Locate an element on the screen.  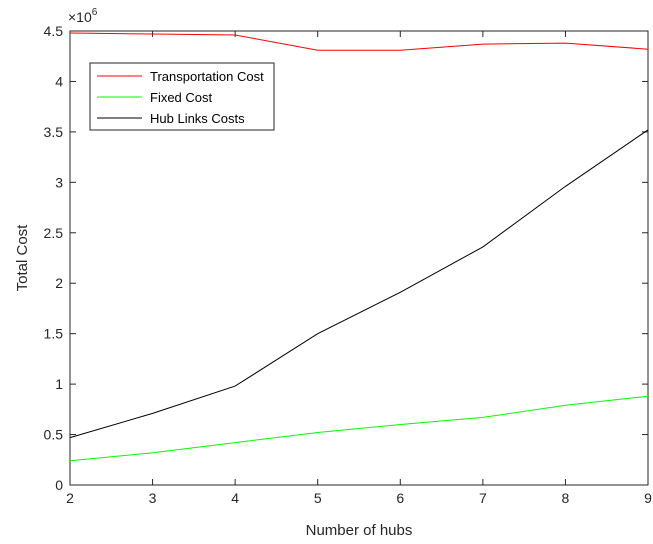
y-axis-label: Total Cost is located at coordinates (22, 258).